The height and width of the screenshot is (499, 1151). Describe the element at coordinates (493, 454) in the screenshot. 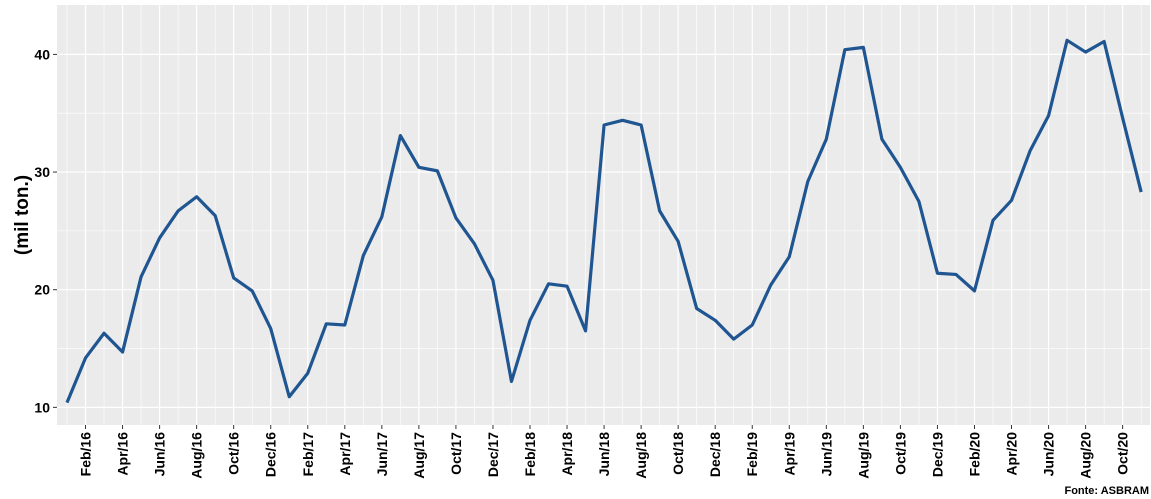

I see `x-tick-label: Dec/17` at that location.